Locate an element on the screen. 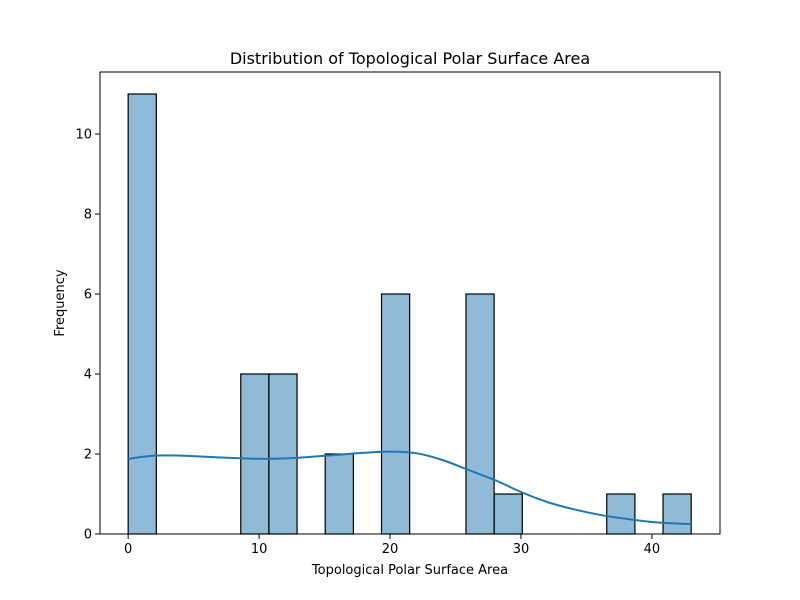  y-tick-label: 8 is located at coordinates (88, 215).